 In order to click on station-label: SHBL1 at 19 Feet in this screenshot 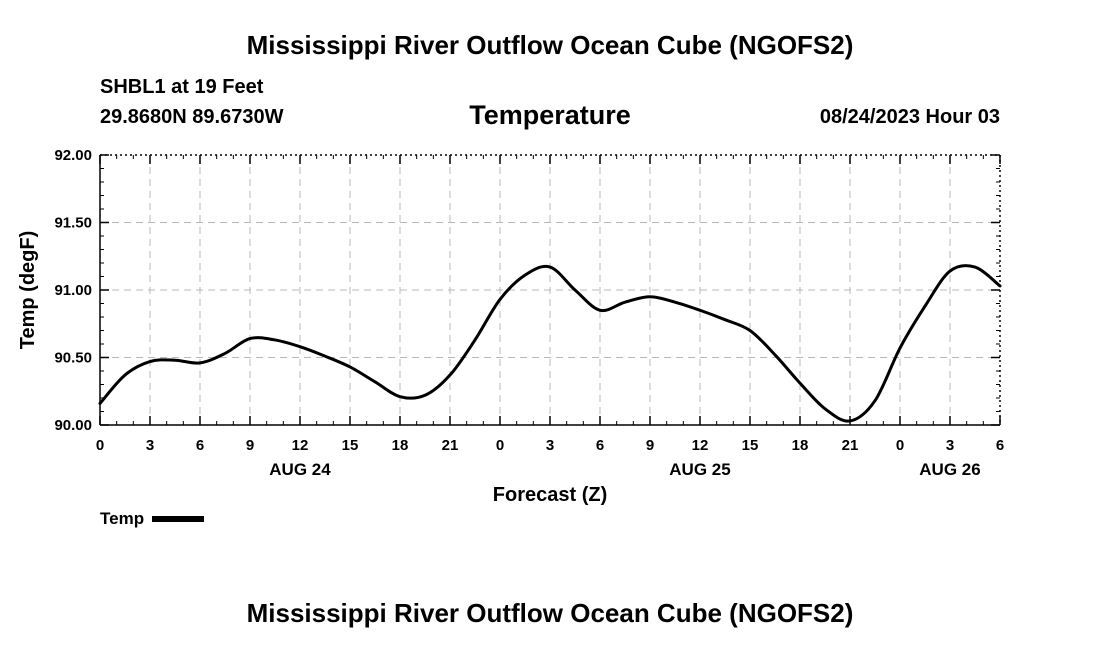, I will do `click(182, 87)`.